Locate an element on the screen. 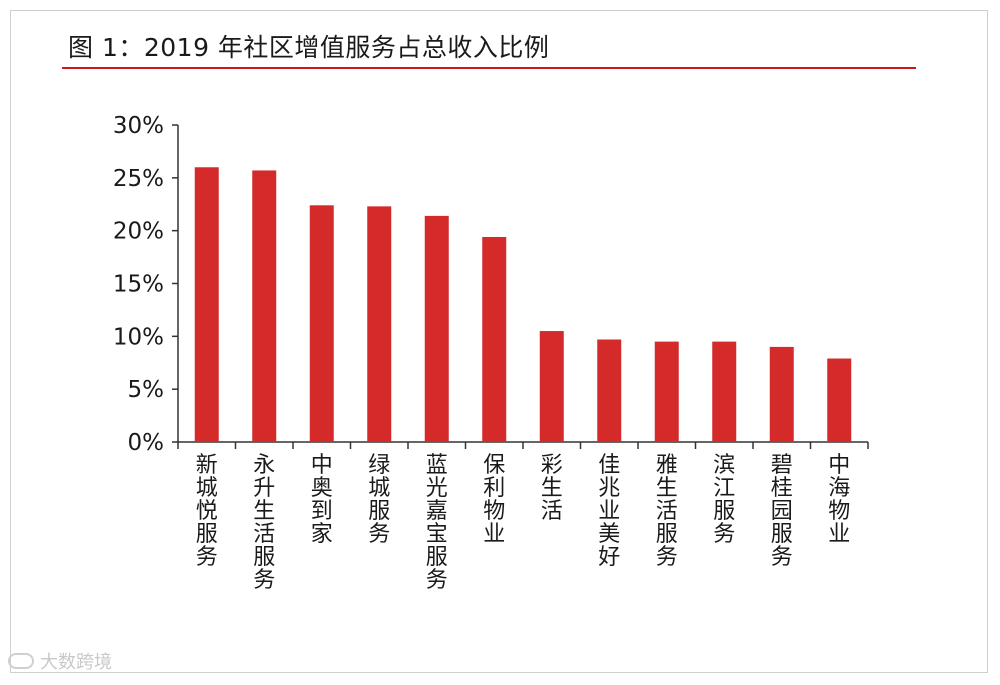  title-divider is located at coordinates (489, 68).